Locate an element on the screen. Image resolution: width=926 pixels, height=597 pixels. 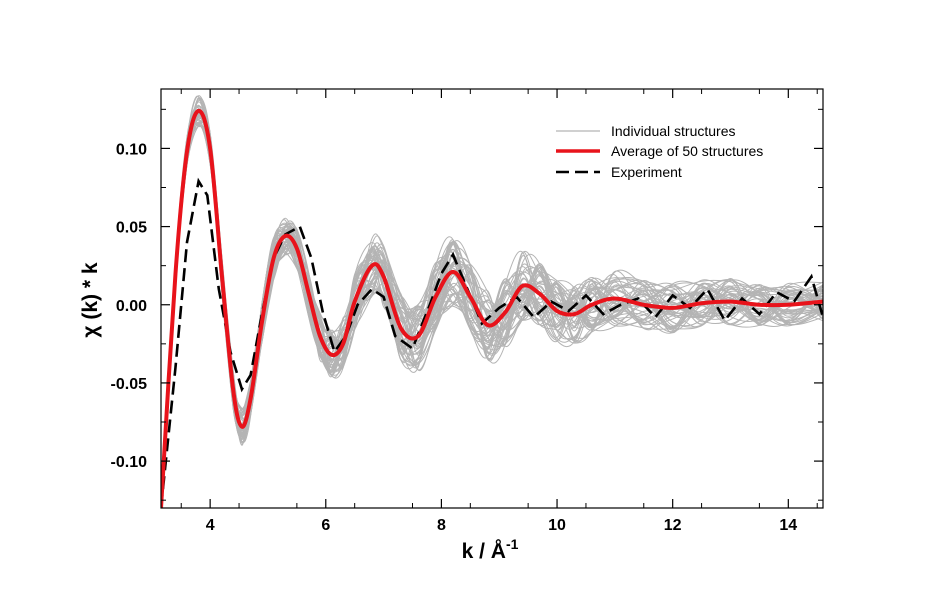
x-tick-label: 6 is located at coordinates (325, 525).